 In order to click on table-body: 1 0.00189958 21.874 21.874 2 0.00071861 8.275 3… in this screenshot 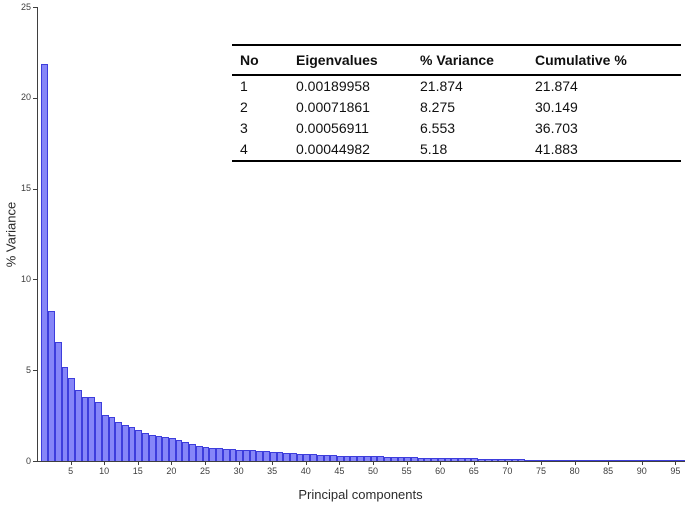, I will do `click(456, 118)`.